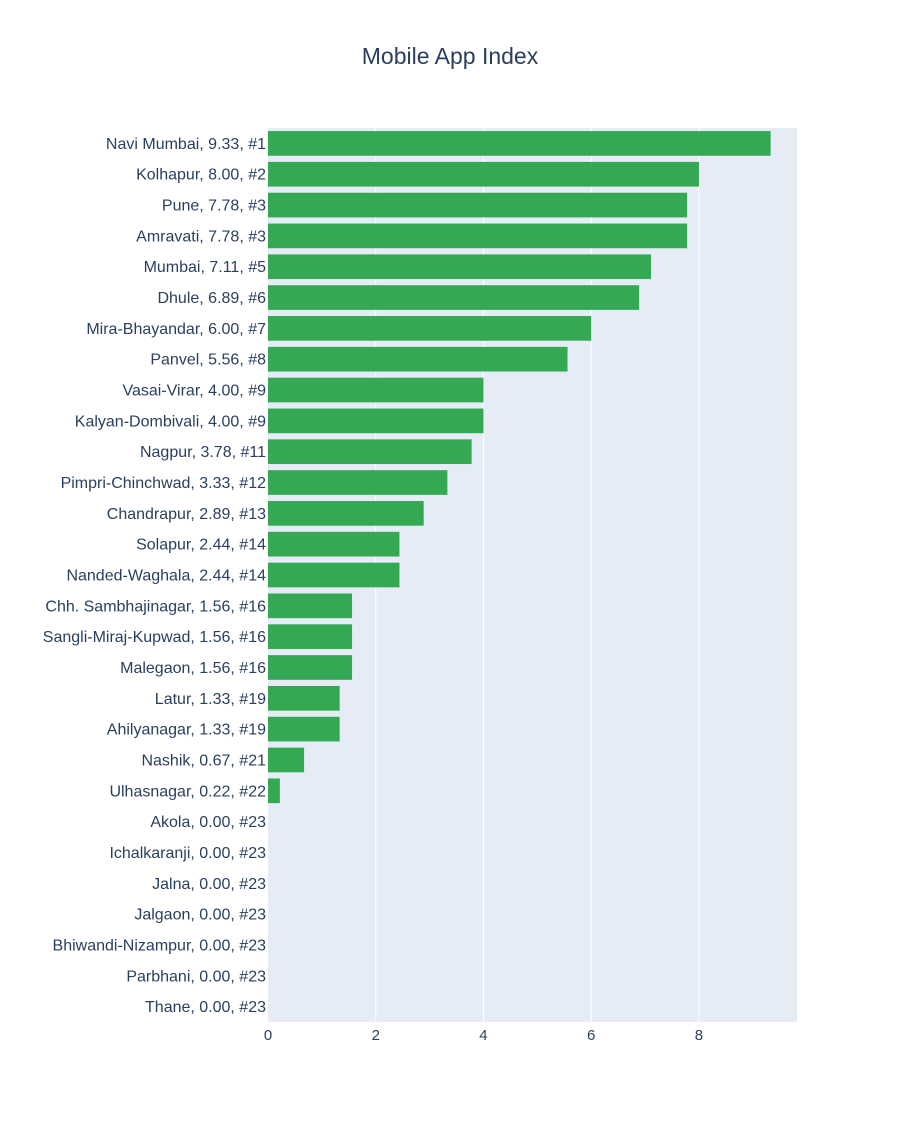 This screenshot has width=902, height=1125. Describe the element at coordinates (209, 884) in the screenshot. I see `y-tick-label: Jalna, 0.00, #23` at that location.